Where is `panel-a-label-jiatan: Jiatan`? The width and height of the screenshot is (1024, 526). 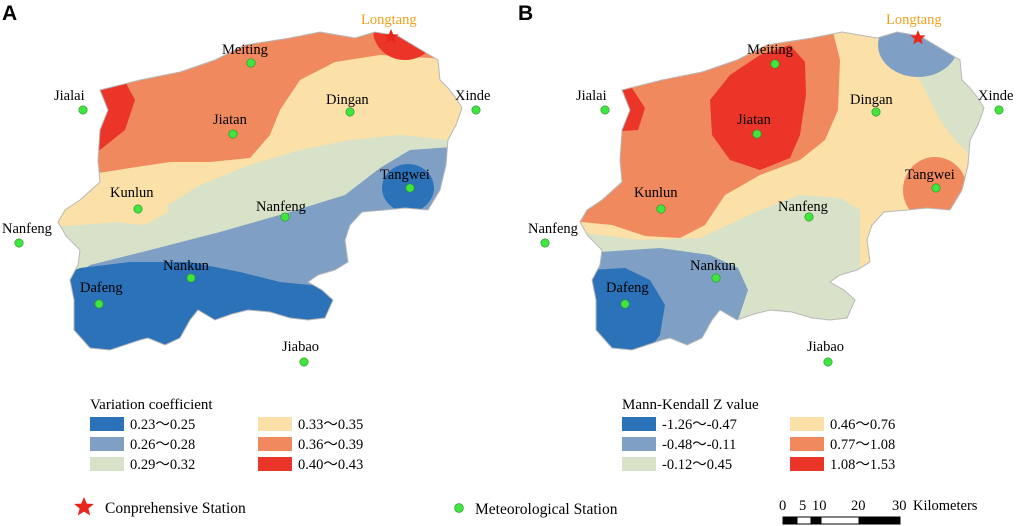 panel-a-label-jiatan: Jiatan is located at coordinates (230, 120).